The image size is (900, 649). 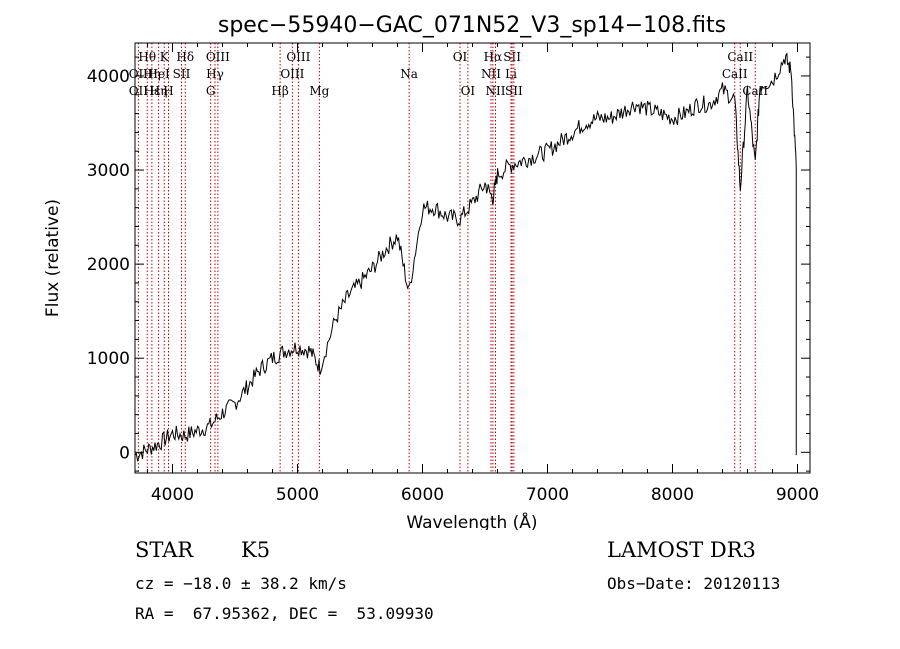 I want to click on chart-title: spec−55940−GAC_071N52_V3_sp14−108.fits, so click(x=472, y=25).